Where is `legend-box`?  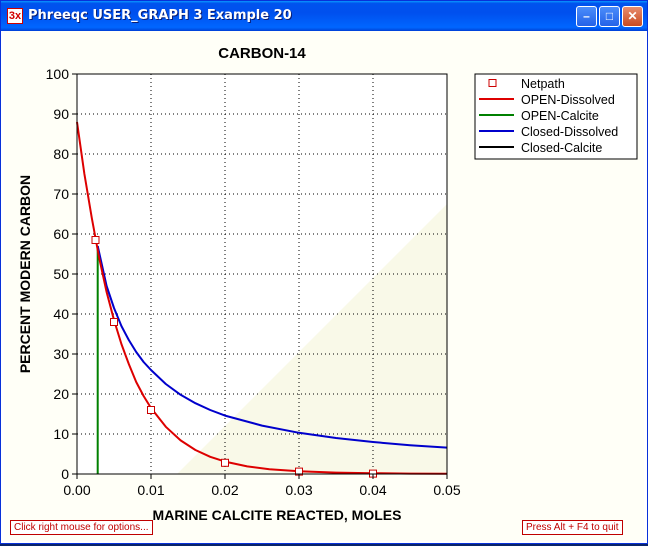 legend-box is located at coordinates (556, 116).